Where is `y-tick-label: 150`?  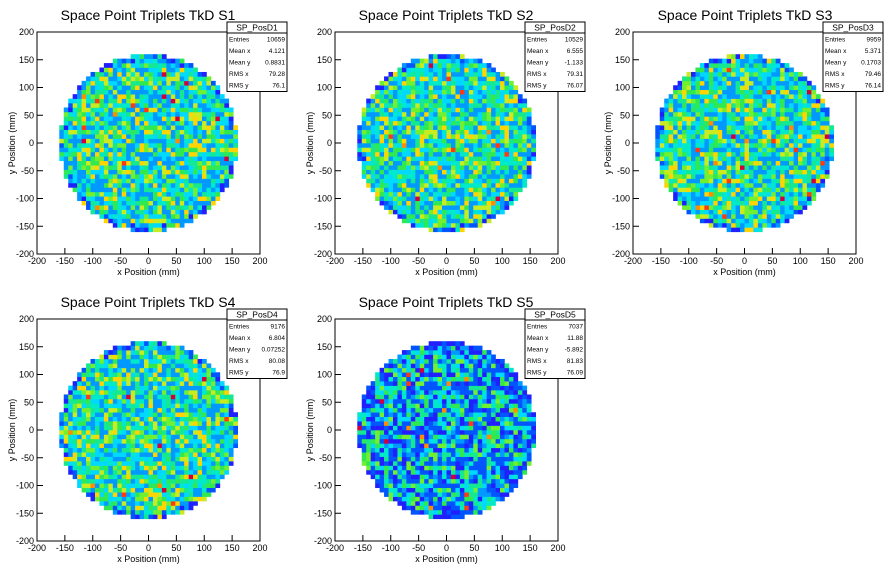 y-tick-label: 150 is located at coordinates (324, 60).